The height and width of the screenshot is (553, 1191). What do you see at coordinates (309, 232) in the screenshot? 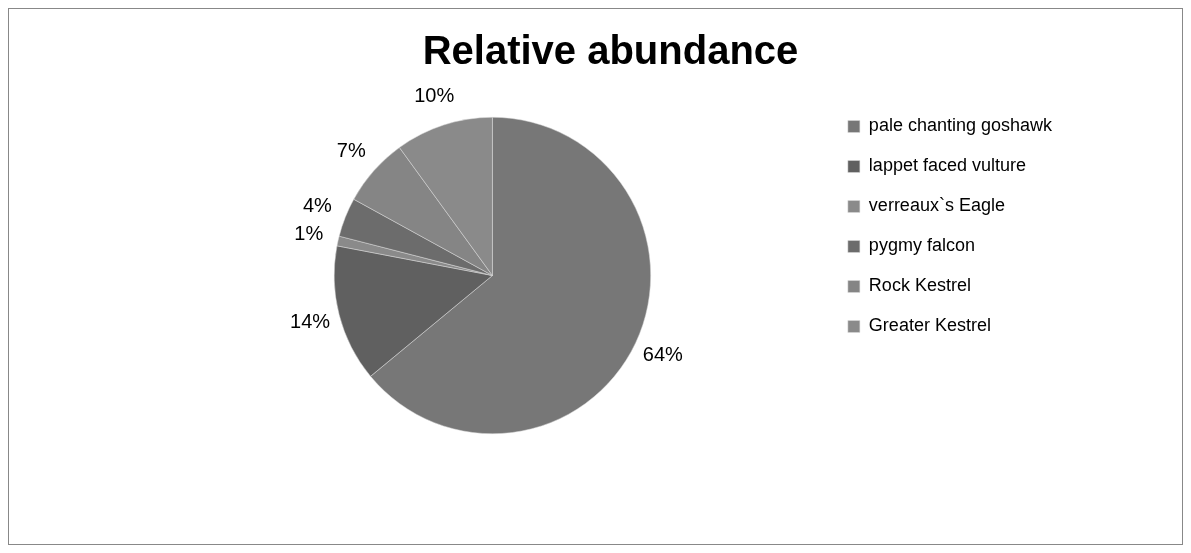
I see `data-label: 1%` at bounding box center [309, 232].